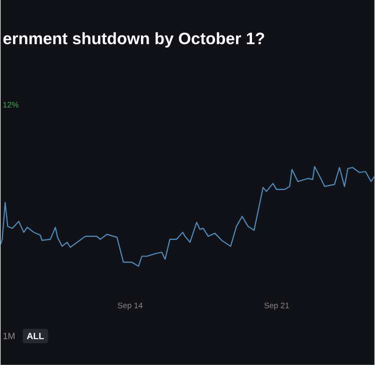  I want to click on text: ALL, so click(35, 336).